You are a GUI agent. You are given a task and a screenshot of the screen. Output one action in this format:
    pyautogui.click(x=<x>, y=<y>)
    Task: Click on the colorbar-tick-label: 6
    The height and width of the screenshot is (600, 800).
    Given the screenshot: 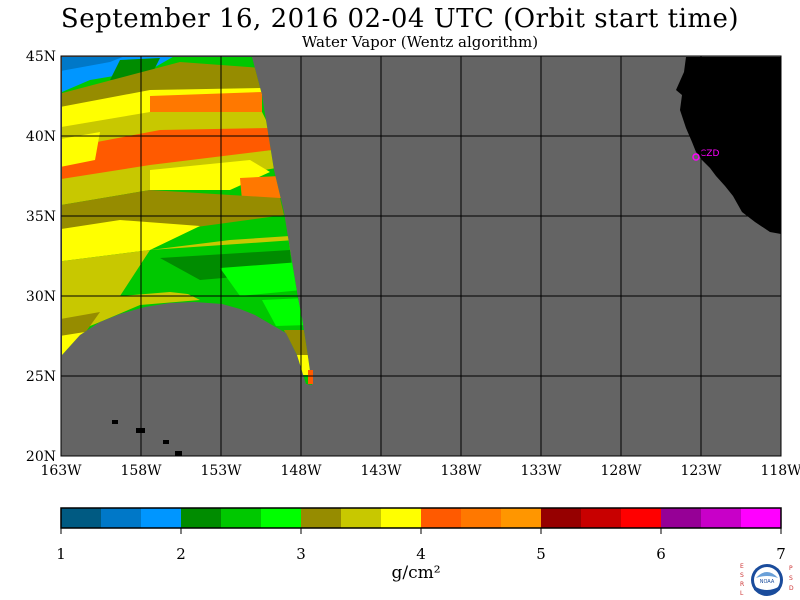 What is the action you would take?
    pyautogui.click(x=661, y=554)
    